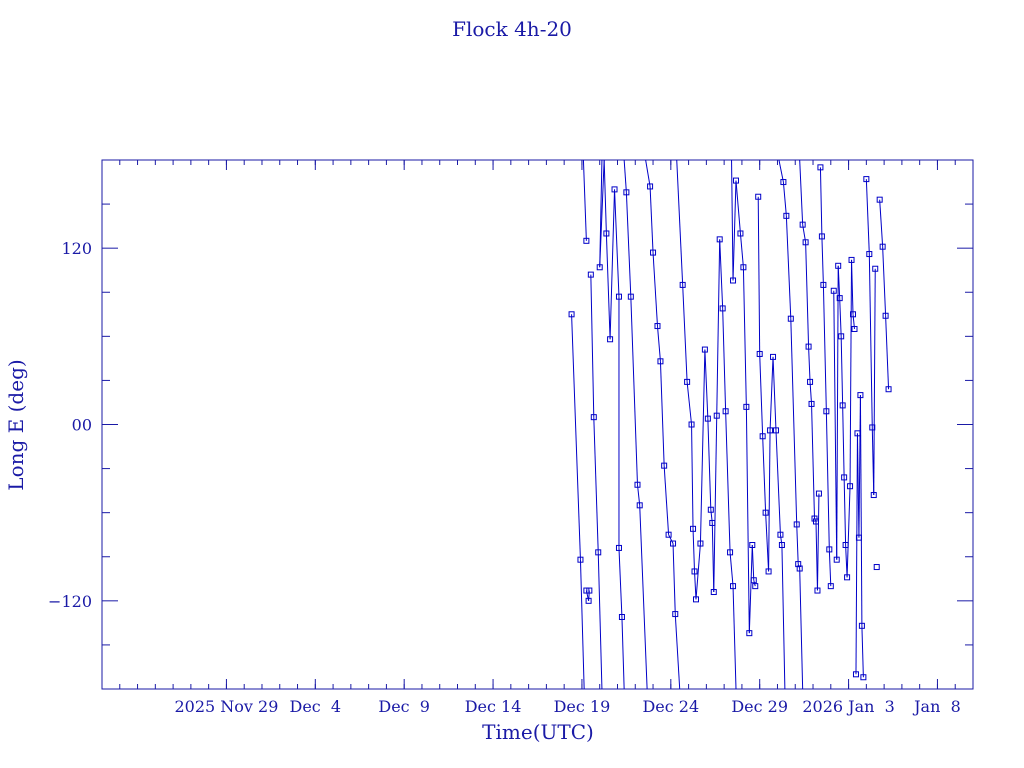  Describe the element at coordinates (936, 706) in the screenshot. I see `x-tick-label: Jan 8` at that location.